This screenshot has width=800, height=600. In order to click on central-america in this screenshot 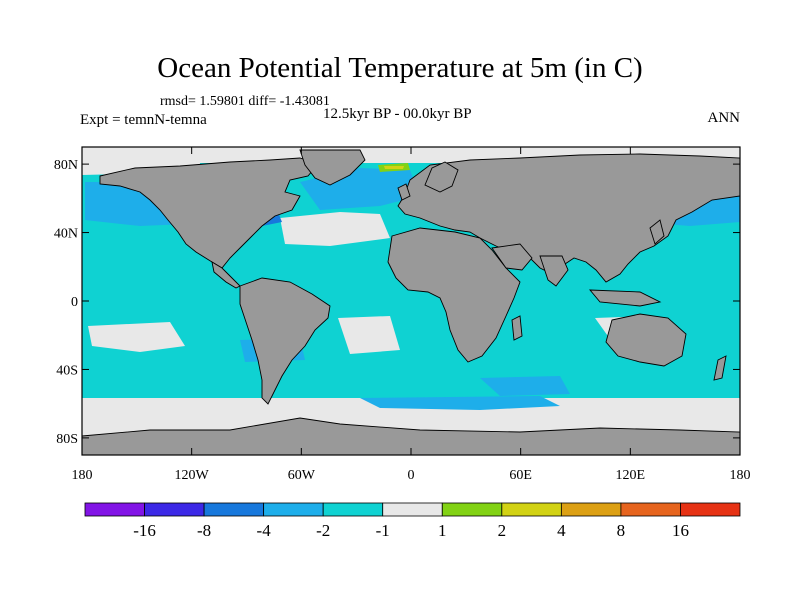, I will do `click(226, 275)`.